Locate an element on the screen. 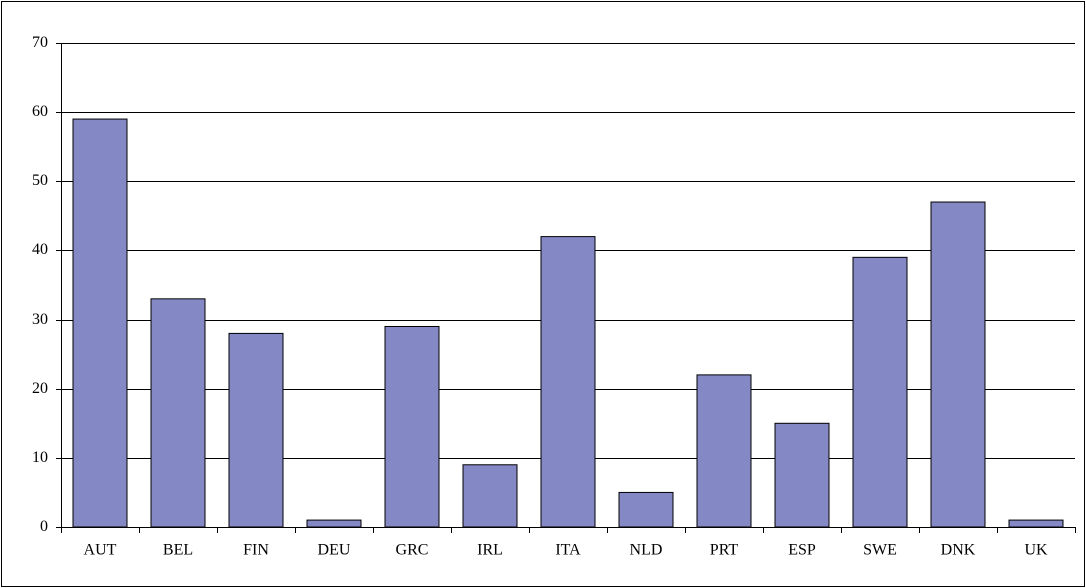 This screenshot has width=1086, height=588. y-tick-label: 60 is located at coordinates (40, 111).